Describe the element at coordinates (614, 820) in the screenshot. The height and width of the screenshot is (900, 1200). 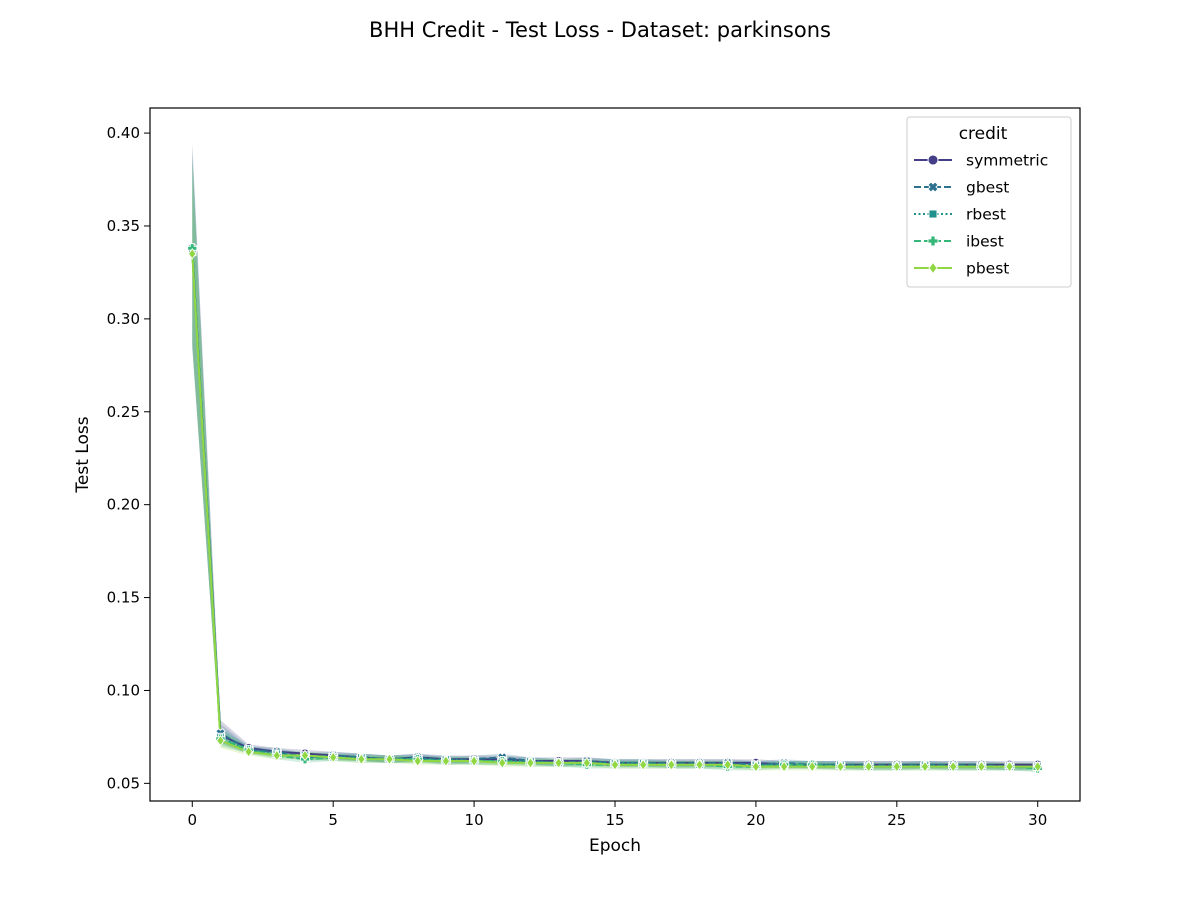
I see `x-tick-label-15: 15` at that location.